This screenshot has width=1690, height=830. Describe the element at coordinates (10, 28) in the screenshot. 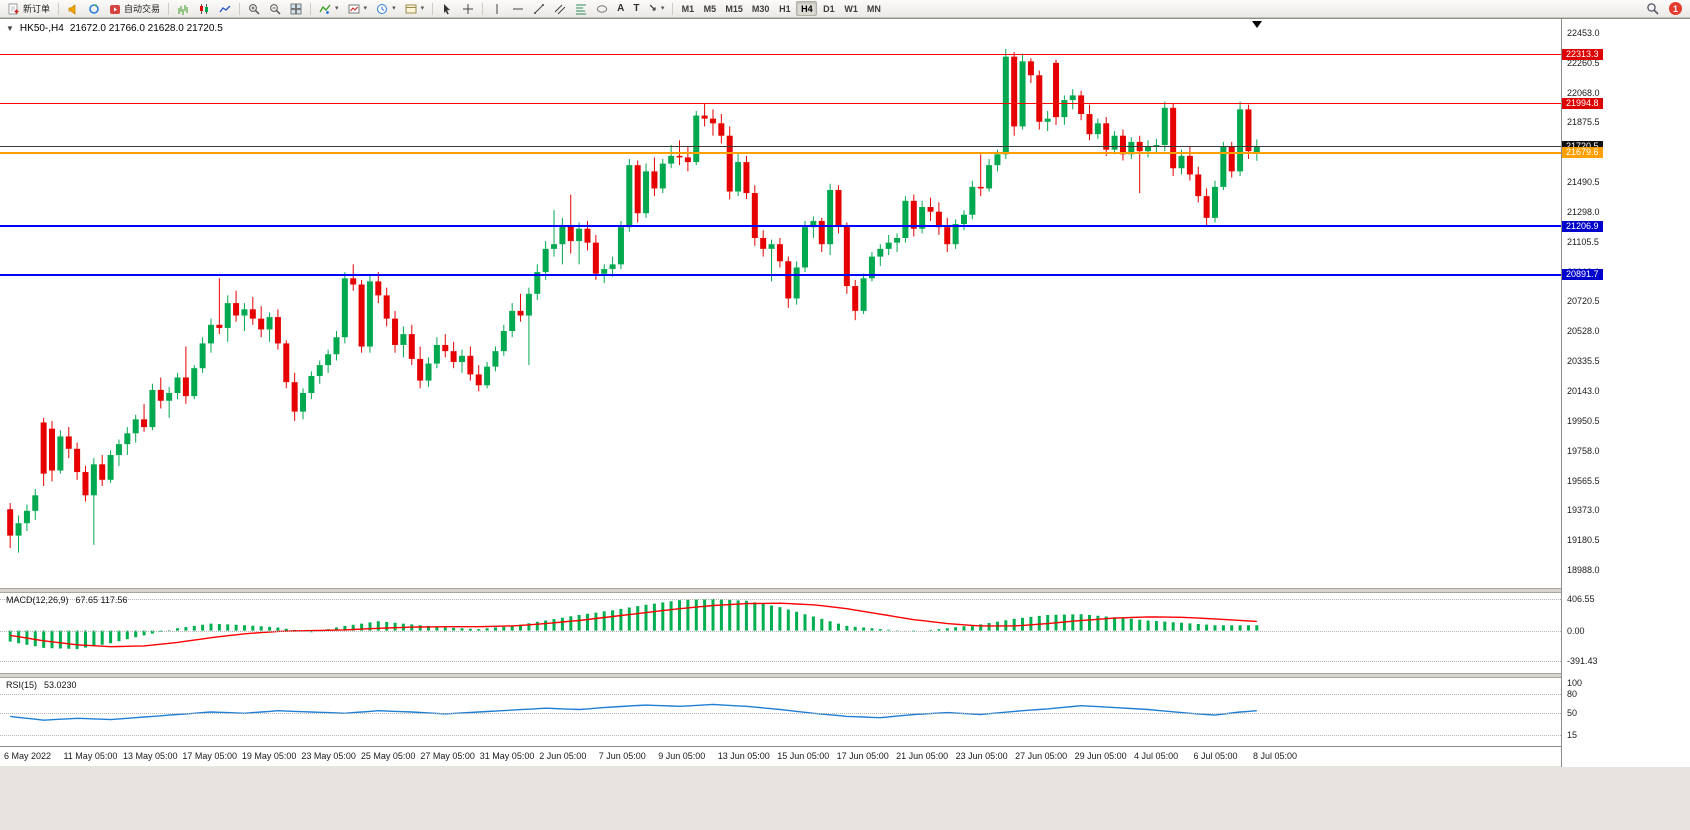

I see `one-click-trading-arrow: ▼` at that location.